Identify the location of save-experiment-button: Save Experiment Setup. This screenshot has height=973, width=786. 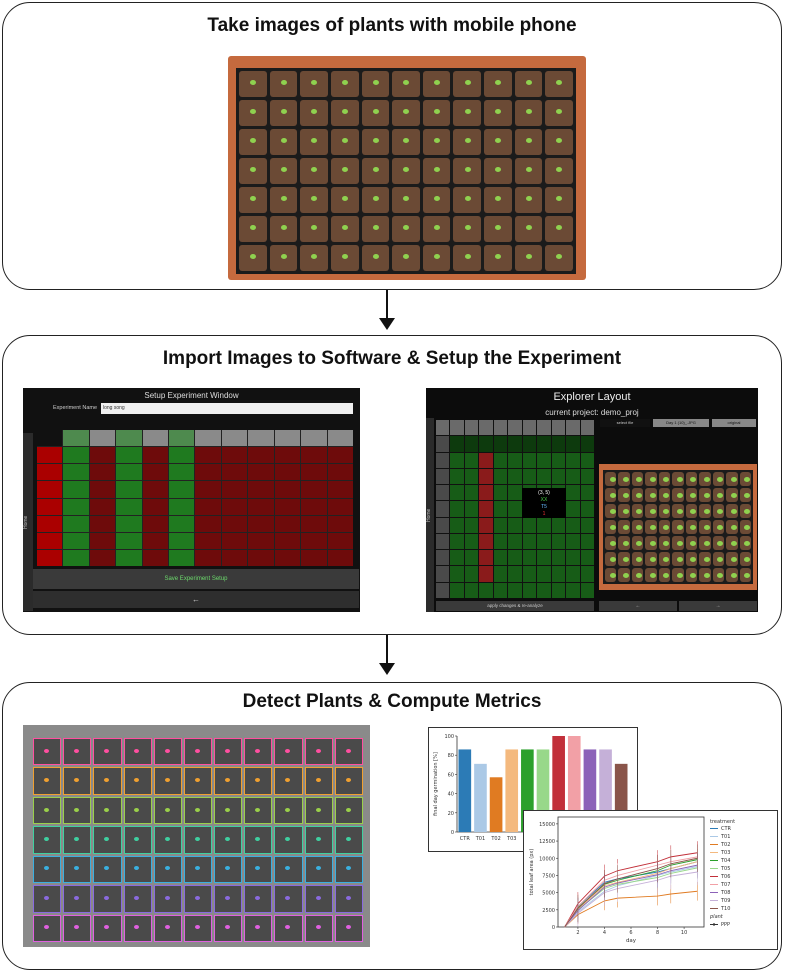
(196, 579).